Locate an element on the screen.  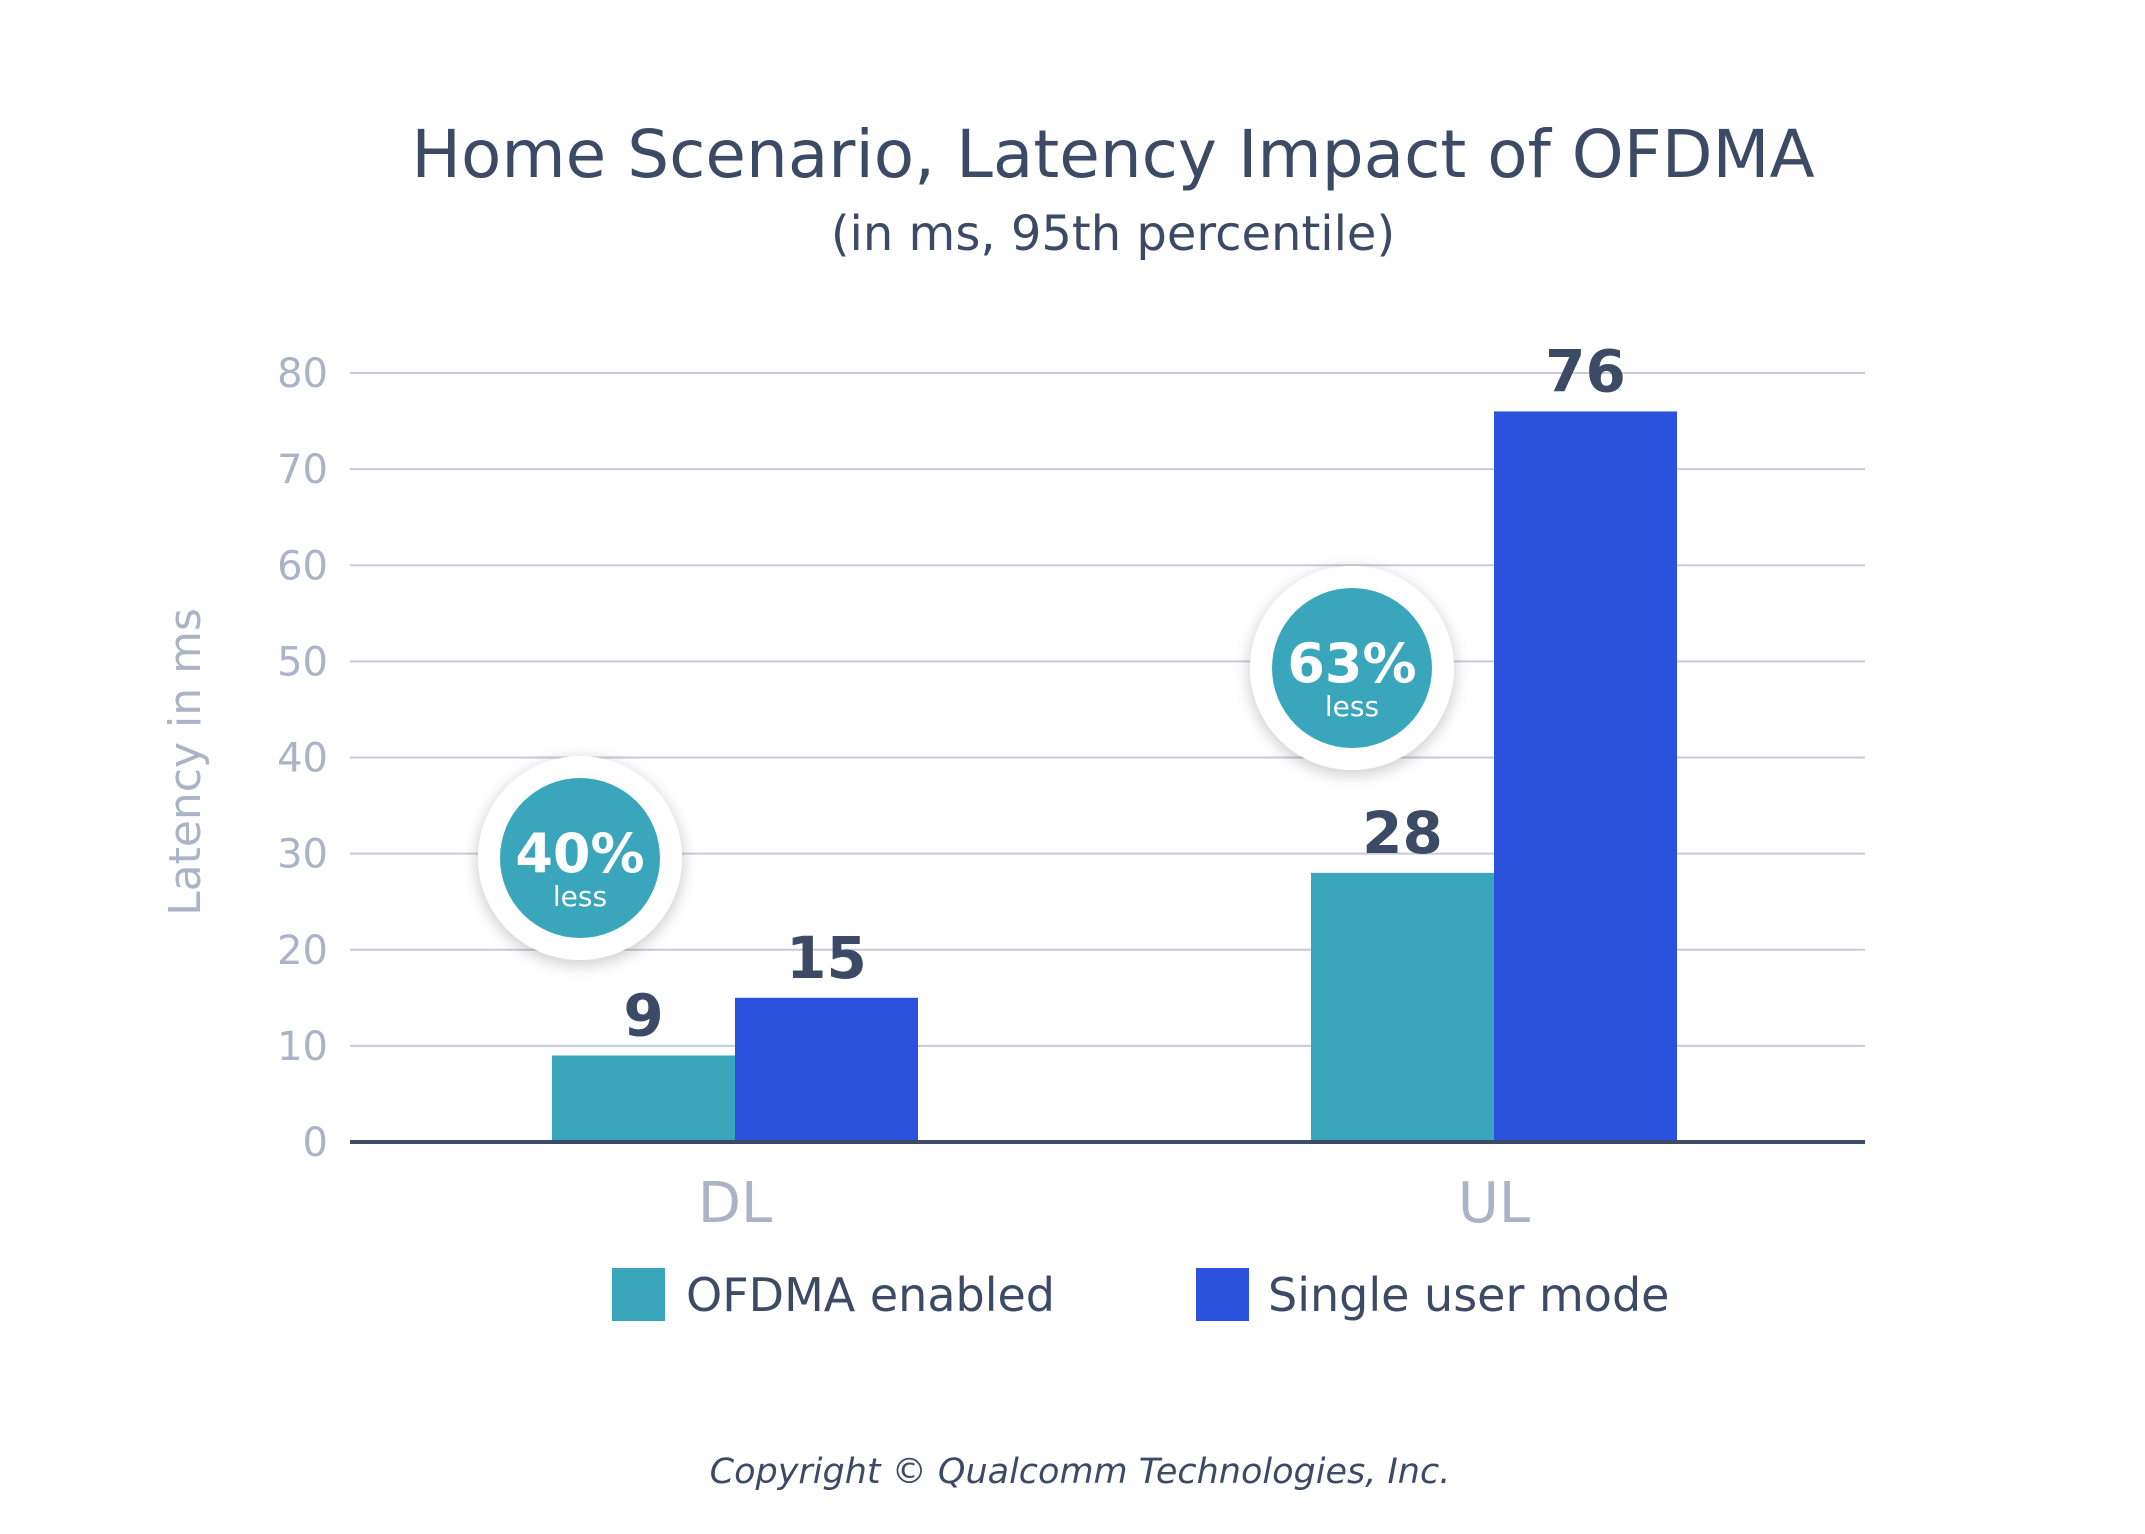
legend-swatch-single-user is located at coordinates (1222, 1294).